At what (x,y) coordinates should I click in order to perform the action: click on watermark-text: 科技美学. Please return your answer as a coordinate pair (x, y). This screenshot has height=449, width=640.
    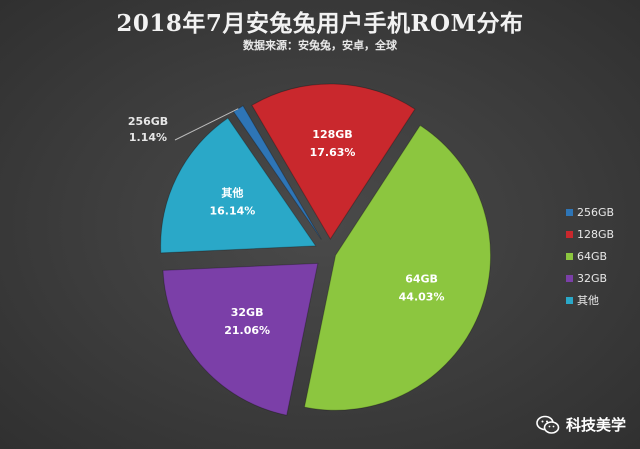
    Looking at the image, I should click on (595, 425).